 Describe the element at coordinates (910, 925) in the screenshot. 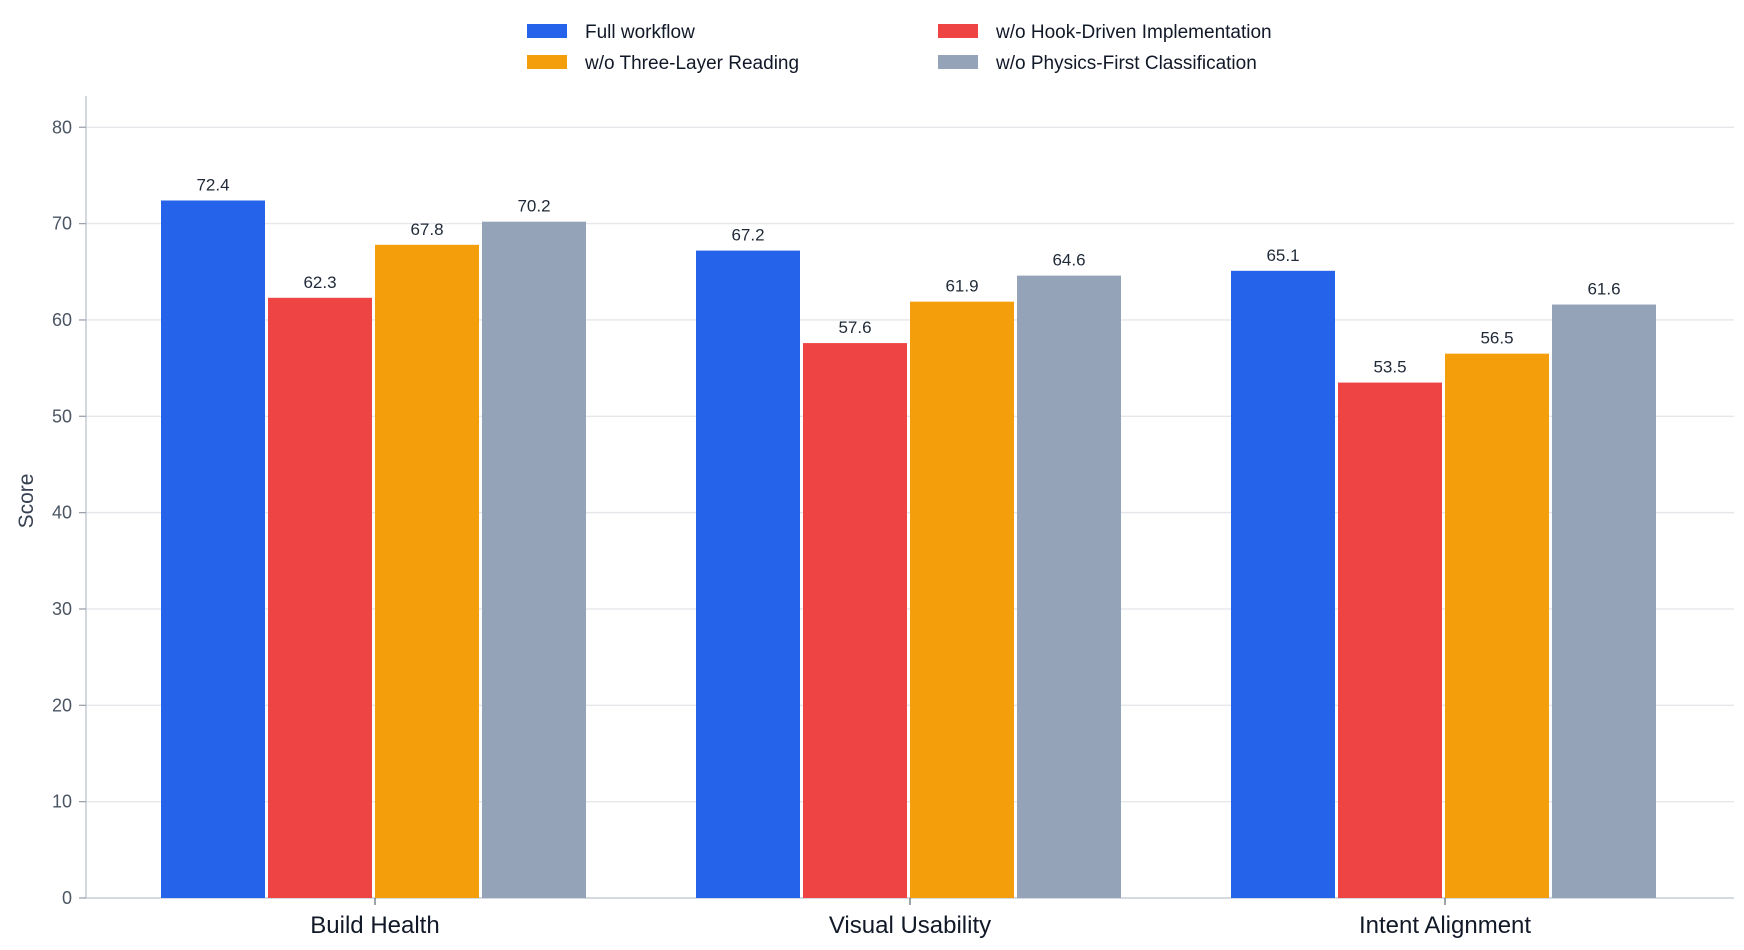

I see `x-tick-label-visual-usability: Visual Usability` at that location.